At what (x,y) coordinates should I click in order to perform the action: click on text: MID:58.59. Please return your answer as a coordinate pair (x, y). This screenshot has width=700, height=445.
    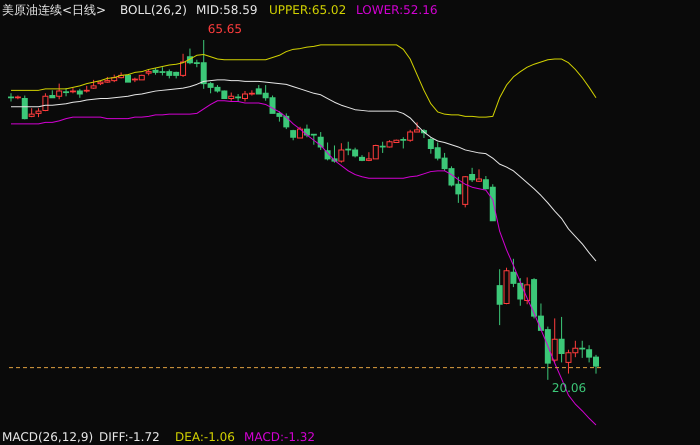
    Looking at the image, I should click on (227, 10).